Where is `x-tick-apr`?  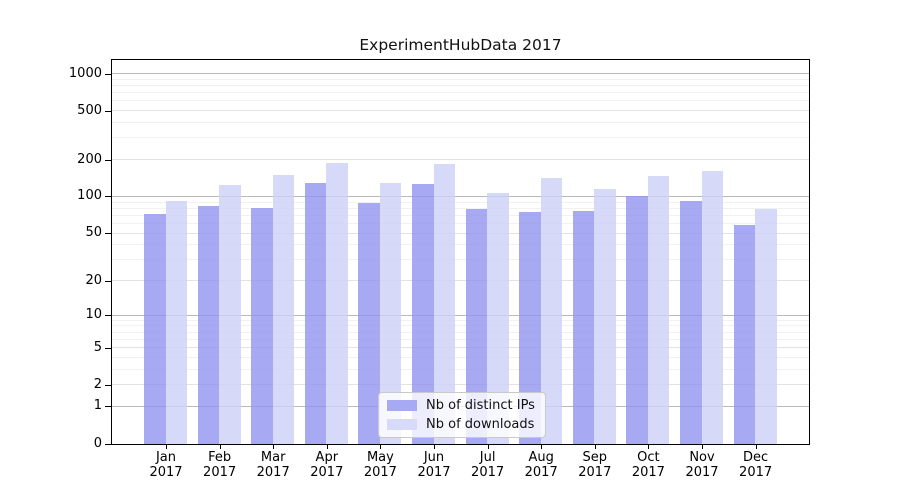
x-tick-apr is located at coordinates (327, 447).